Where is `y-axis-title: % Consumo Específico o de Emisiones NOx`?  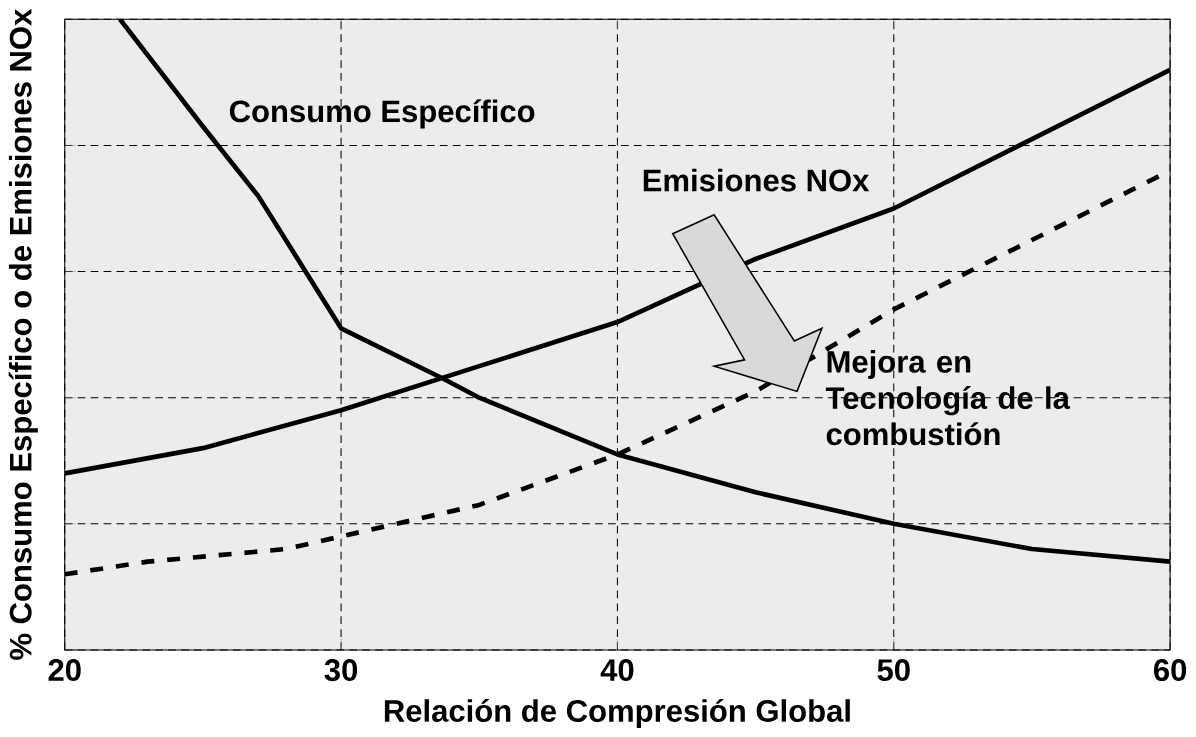 y-axis-title: % Consumo Específico o de Emisiones NOx is located at coordinates (23, 335).